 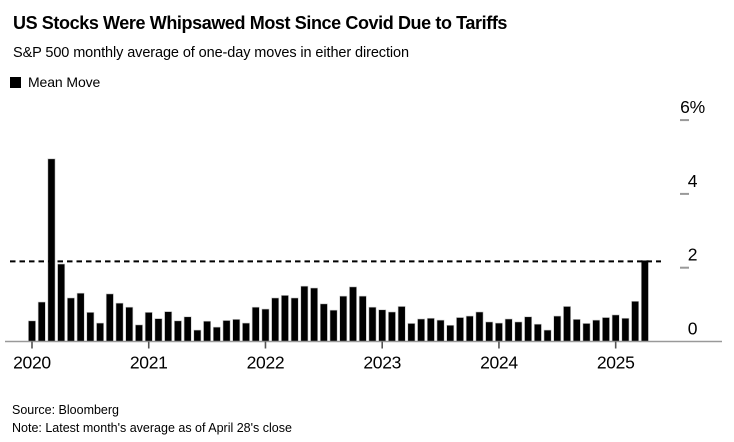 I want to click on x-tick-label: 2021, so click(x=149, y=363).